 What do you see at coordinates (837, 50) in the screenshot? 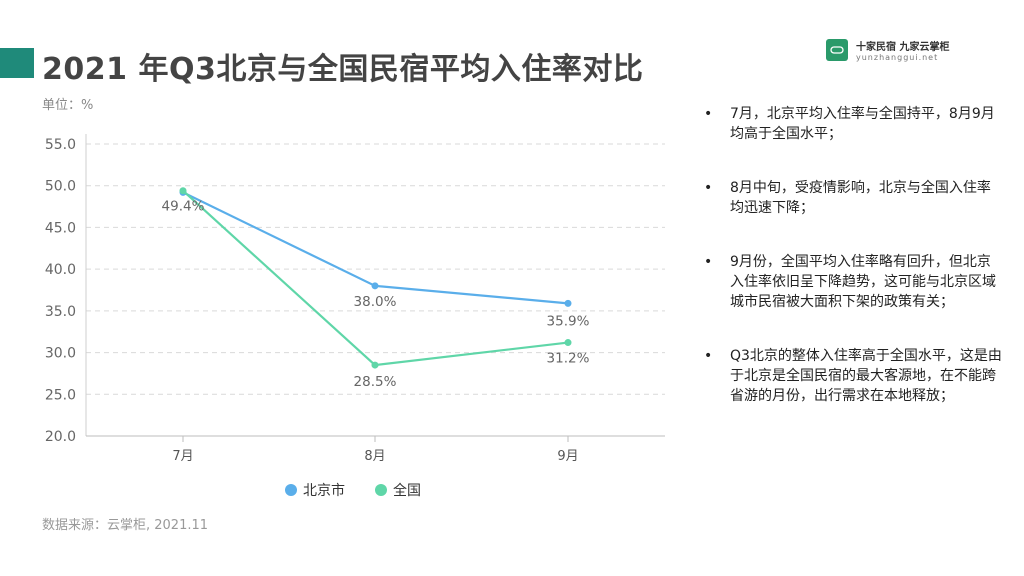
I see `logo-mark-icon` at bounding box center [837, 50].